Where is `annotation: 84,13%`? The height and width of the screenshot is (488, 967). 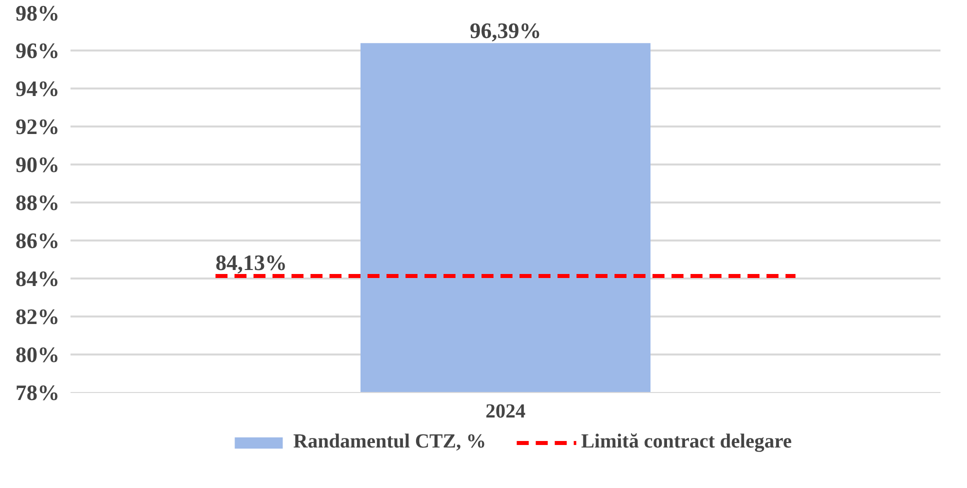 annotation: 84,13% is located at coordinates (251, 263).